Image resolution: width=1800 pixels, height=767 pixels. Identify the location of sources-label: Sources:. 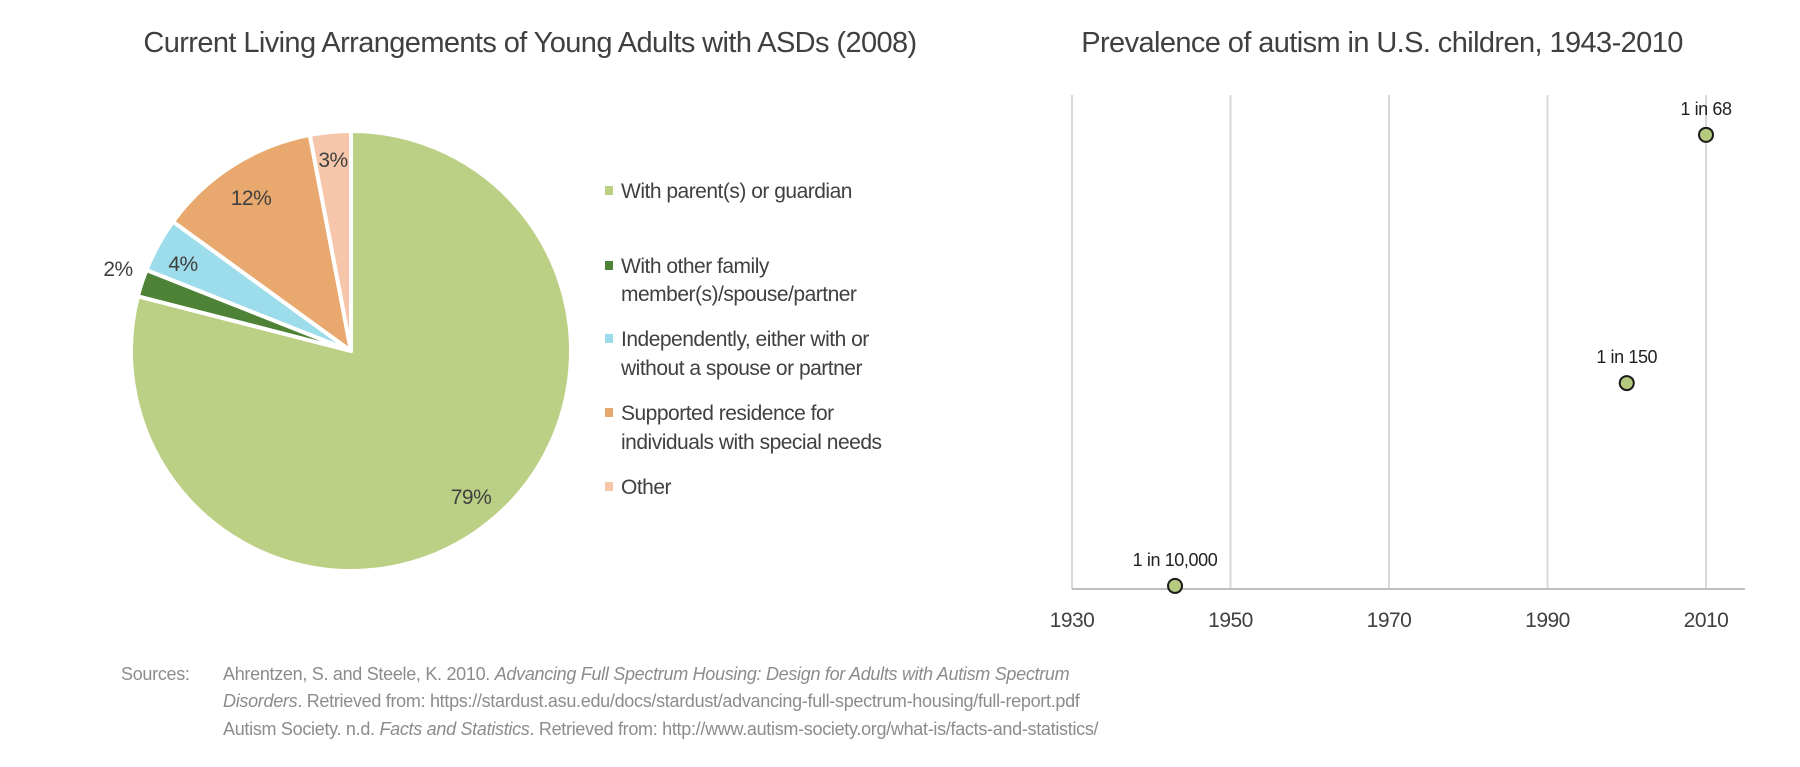
(155, 674).